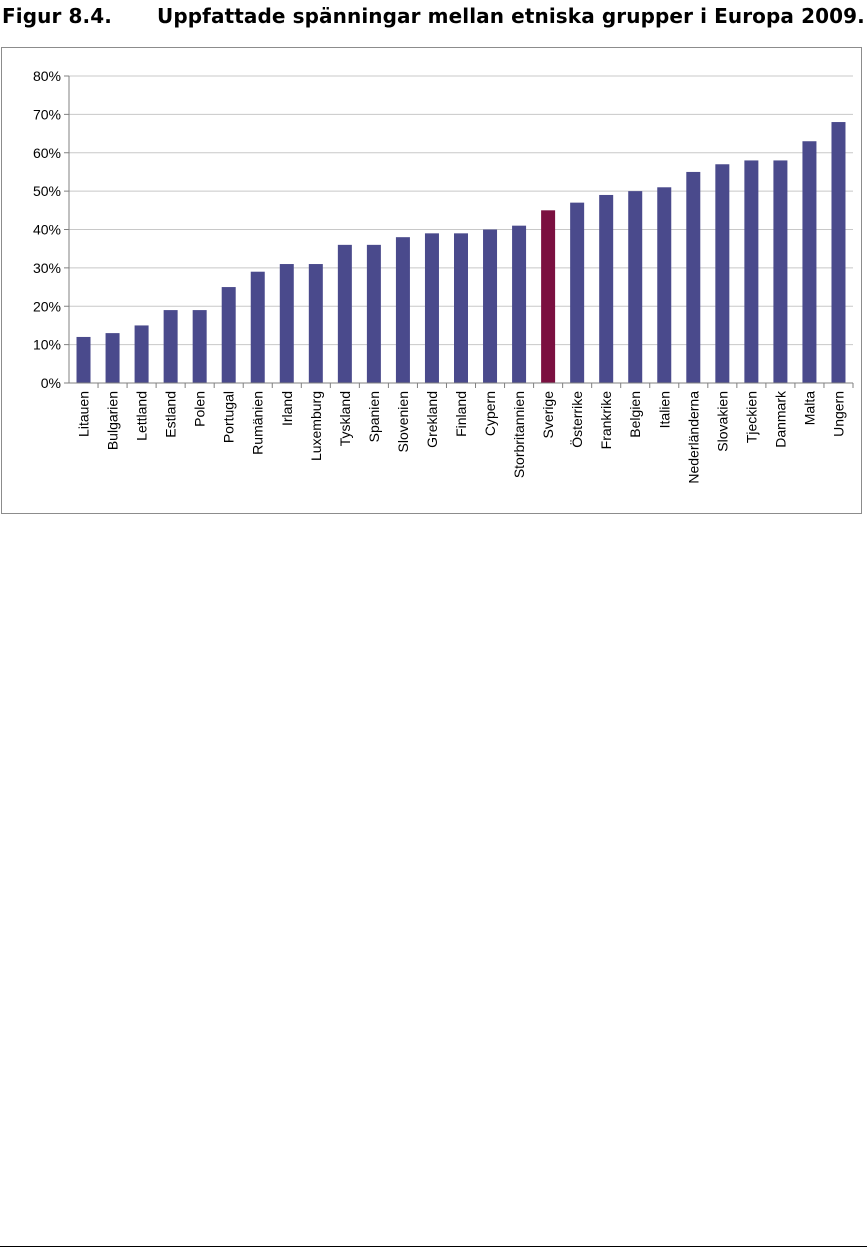  I want to click on bar-litauen, so click(83, 359).